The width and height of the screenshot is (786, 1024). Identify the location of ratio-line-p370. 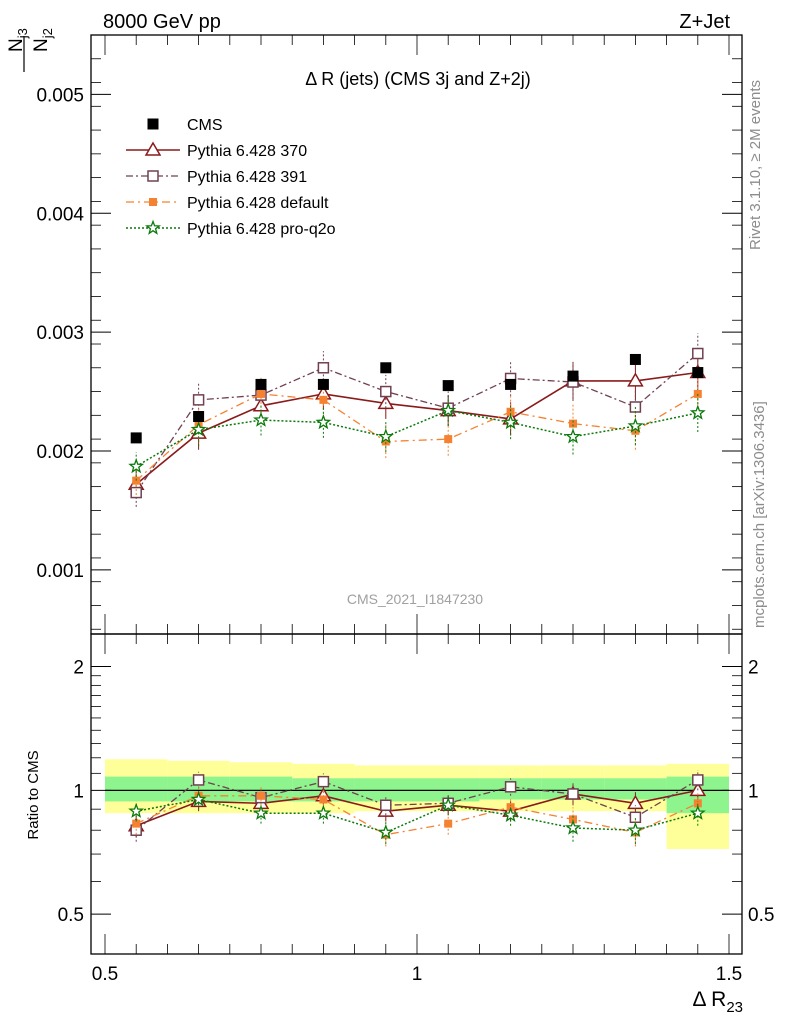
(416, 808).